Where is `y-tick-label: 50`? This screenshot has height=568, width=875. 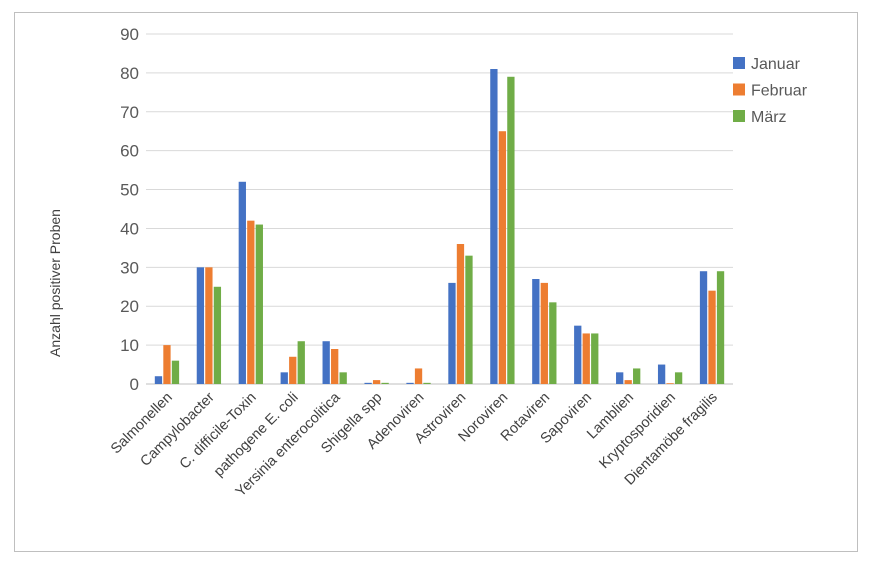
y-tick-label: 50 is located at coordinates (129, 190).